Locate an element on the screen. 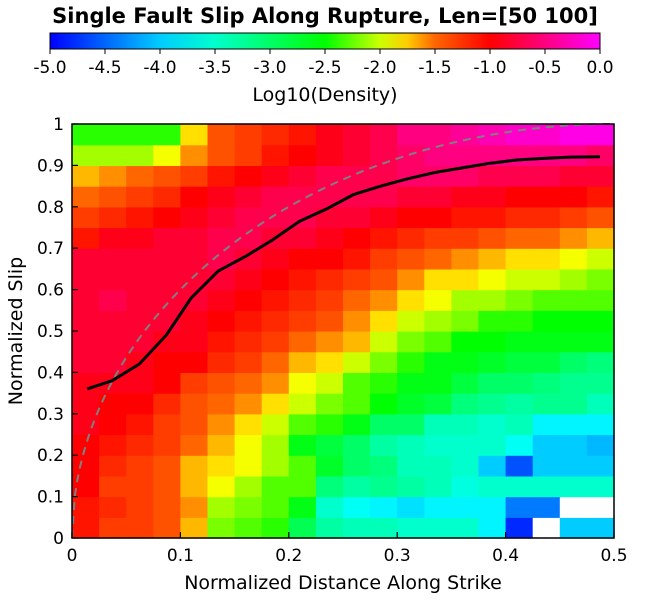 The height and width of the screenshot is (600, 650). y-tick-label: 0.8 is located at coordinates (50, 208).